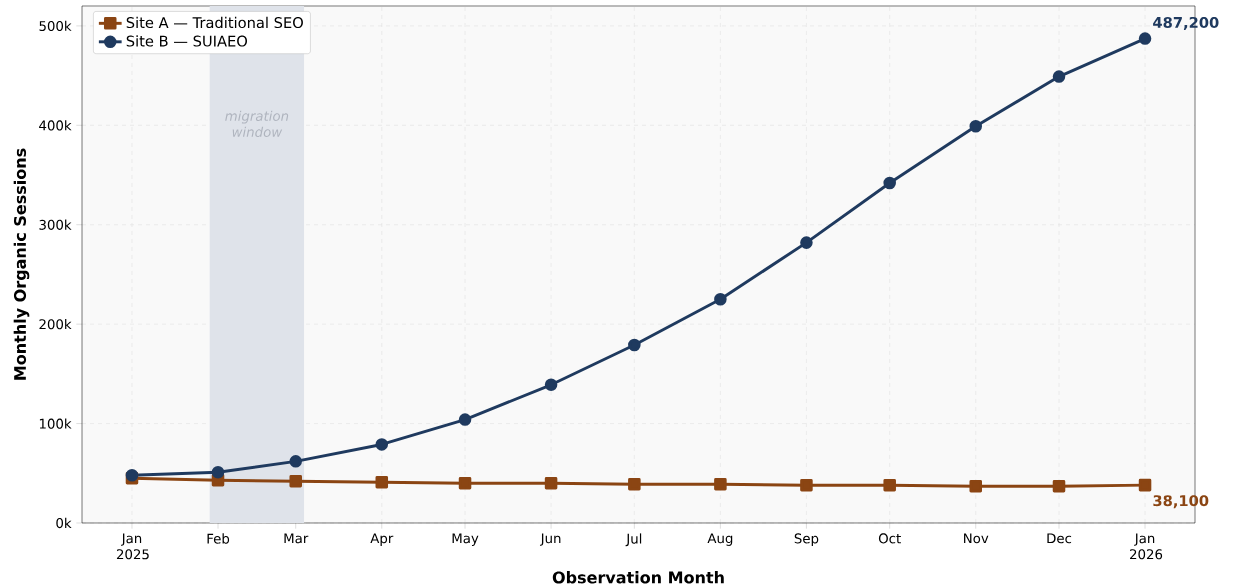  Describe the element at coordinates (1181, 502) in the screenshot. I see `annotation: 38,100` at that location.